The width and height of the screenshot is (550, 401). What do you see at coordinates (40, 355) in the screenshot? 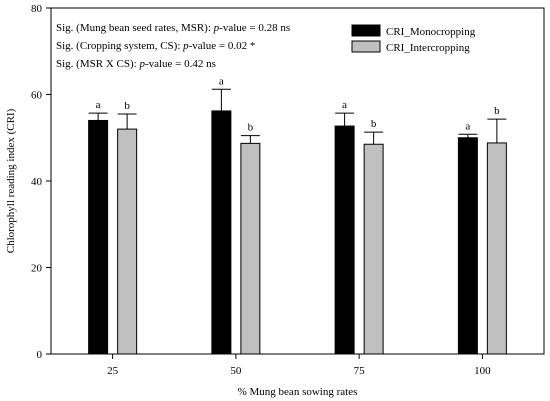
I see `y-tick-label: 0` at bounding box center [40, 355].